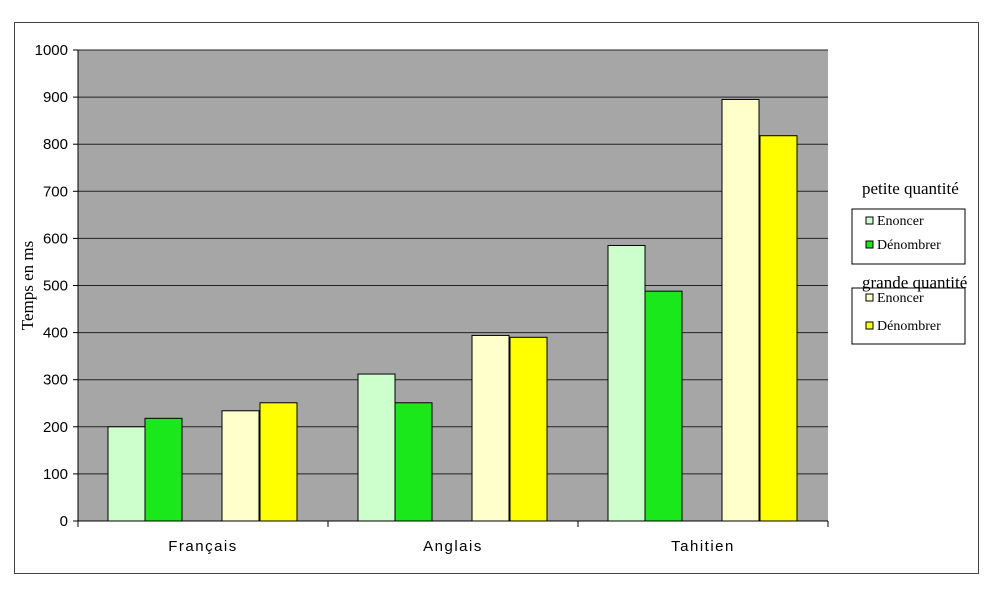  I want to click on y-tick-label: 700, so click(55, 191).